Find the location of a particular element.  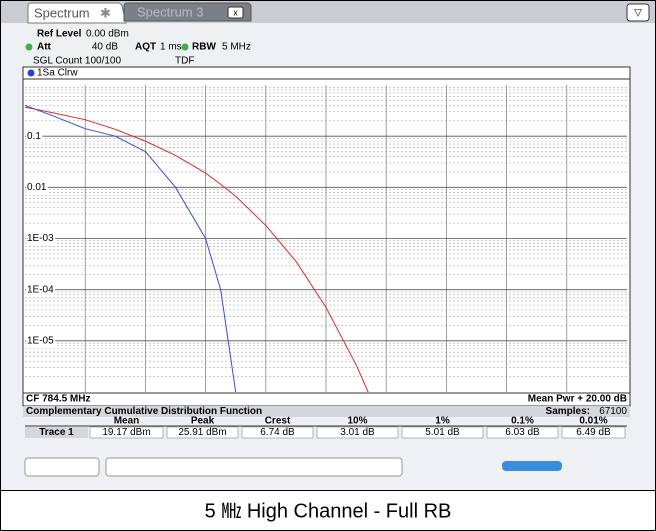

menu-button is located at coordinates (638, 12).